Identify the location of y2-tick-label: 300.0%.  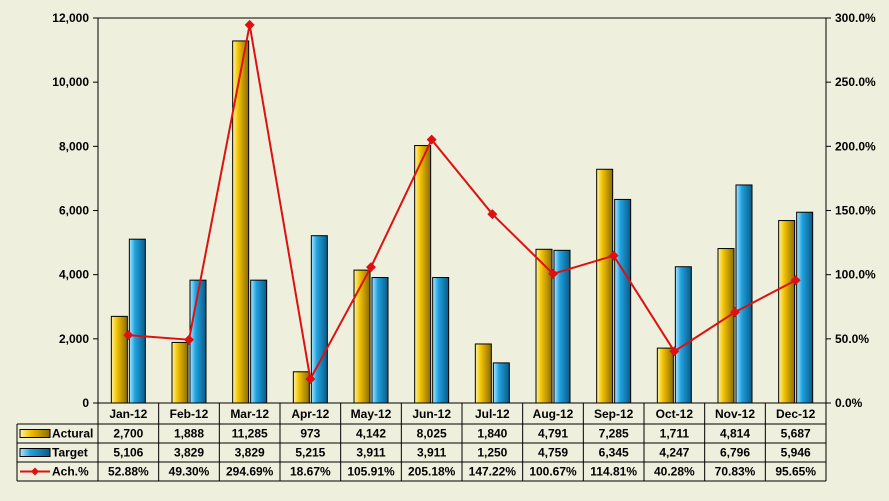
(855, 18).